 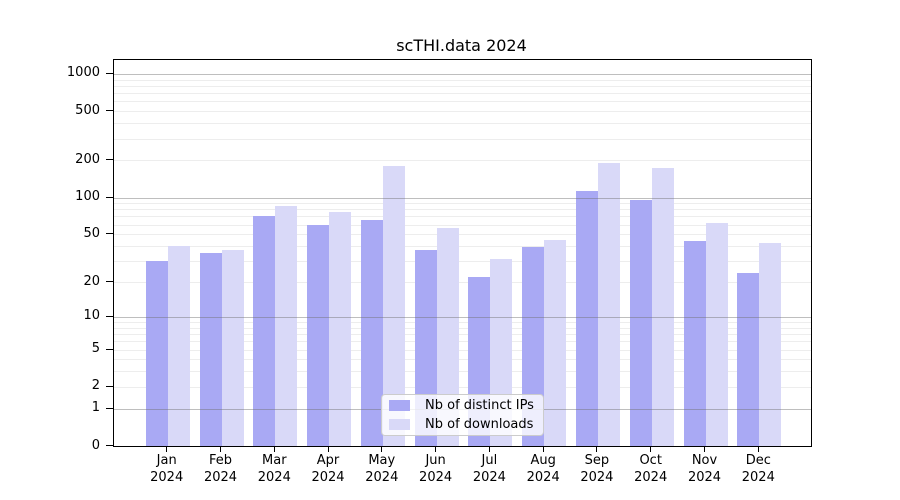 I want to click on bar-distinct-ips-sep, so click(x=586, y=318).